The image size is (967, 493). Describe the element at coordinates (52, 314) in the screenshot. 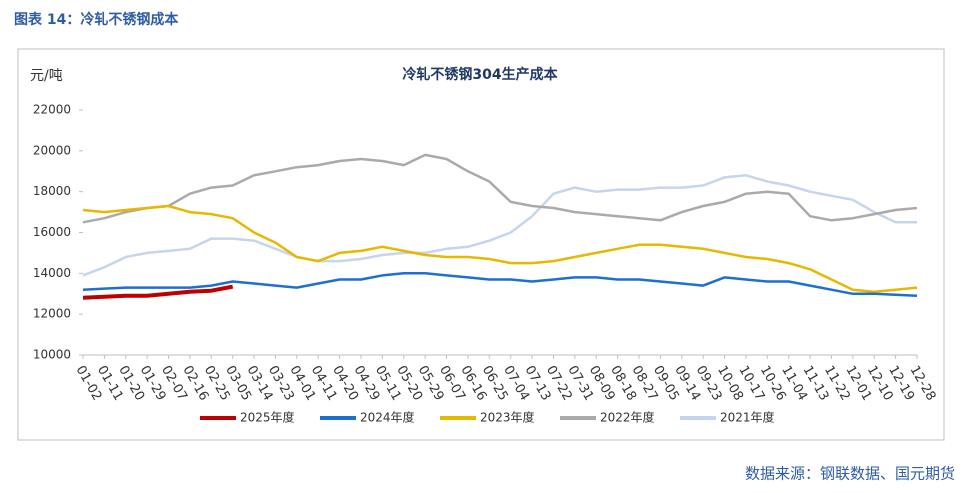

I see `y-tick-label: 12000` at that location.